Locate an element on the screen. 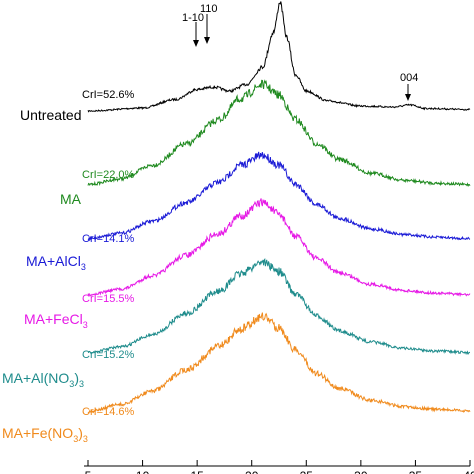  series-label-ma-alno3-sub2: 3 is located at coordinates (81, 384).